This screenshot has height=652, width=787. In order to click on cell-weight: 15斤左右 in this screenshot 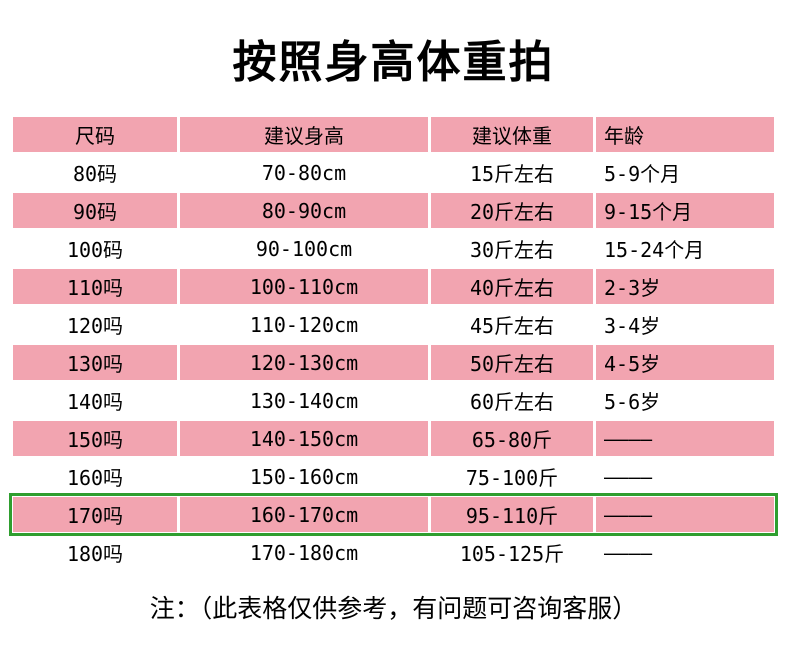, I will do `click(512, 172)`.